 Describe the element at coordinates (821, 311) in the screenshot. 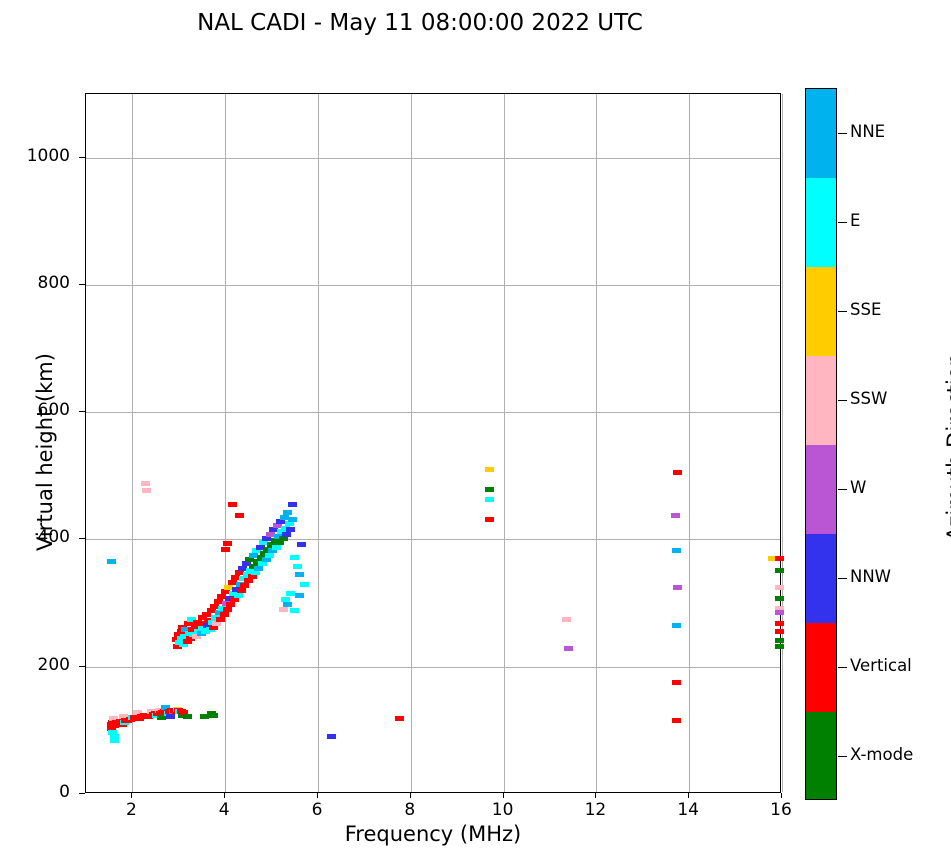

I see `colorbar-segment-sse` at that location.